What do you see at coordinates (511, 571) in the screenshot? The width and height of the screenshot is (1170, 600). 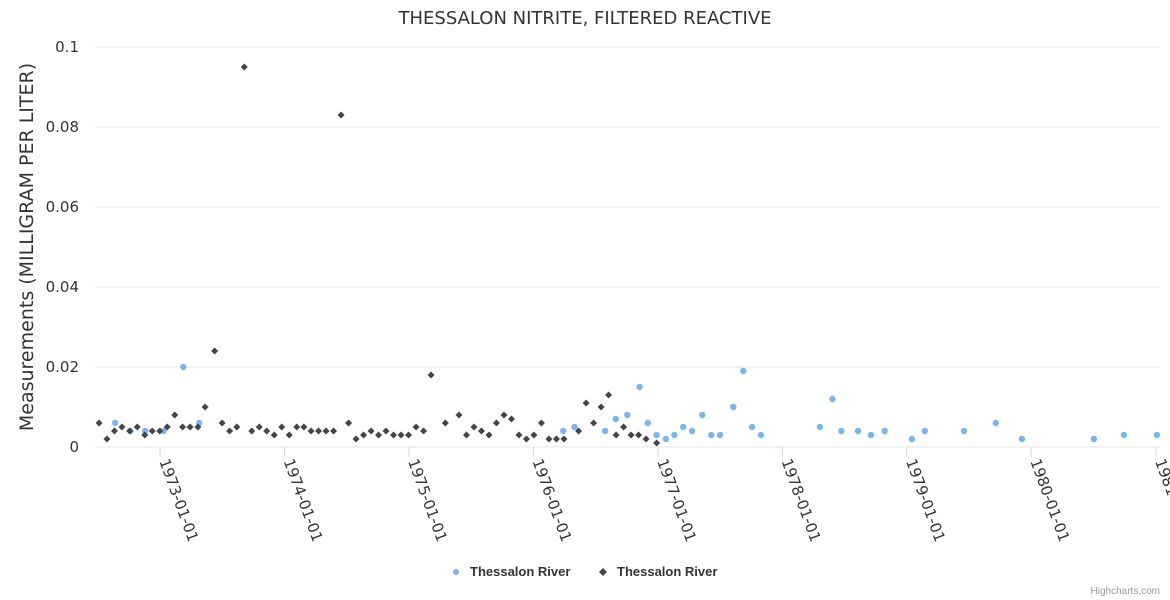 I see `legend-item-series-1: Thessalon River` at bounding box center [511, 571].